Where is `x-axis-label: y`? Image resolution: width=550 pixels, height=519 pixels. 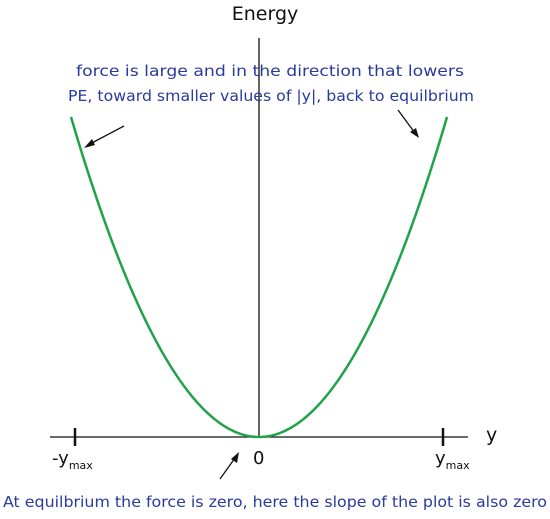 x-axis-label: y is located at coordinates (491, 435).